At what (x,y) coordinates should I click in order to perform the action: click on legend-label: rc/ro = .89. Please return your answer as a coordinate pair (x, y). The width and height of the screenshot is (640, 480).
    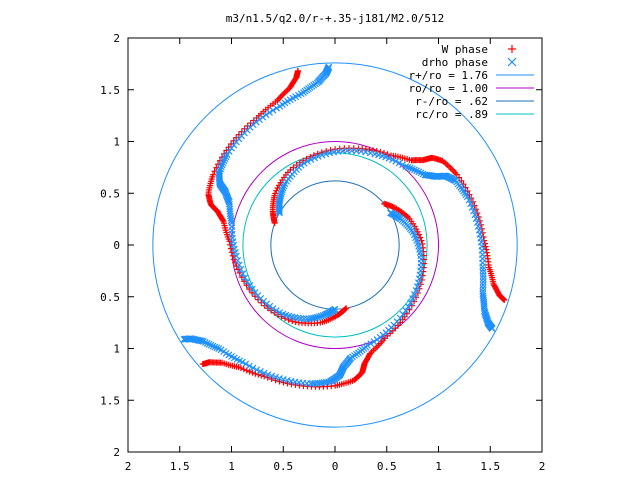
    Looking at the image, I should click on (451, 114).